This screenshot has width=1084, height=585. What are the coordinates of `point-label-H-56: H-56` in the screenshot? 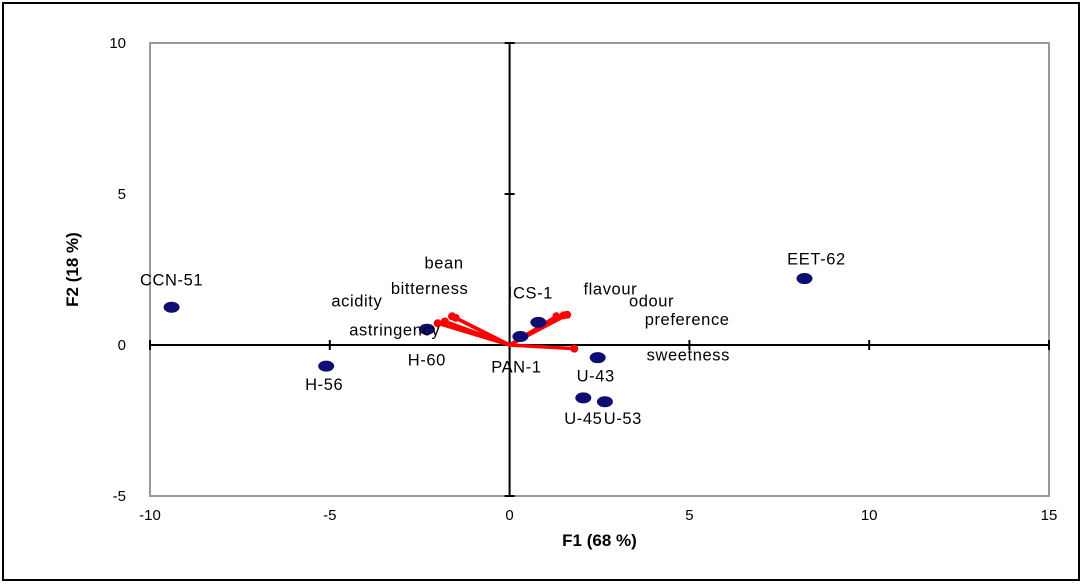 It's located at (324, 385).